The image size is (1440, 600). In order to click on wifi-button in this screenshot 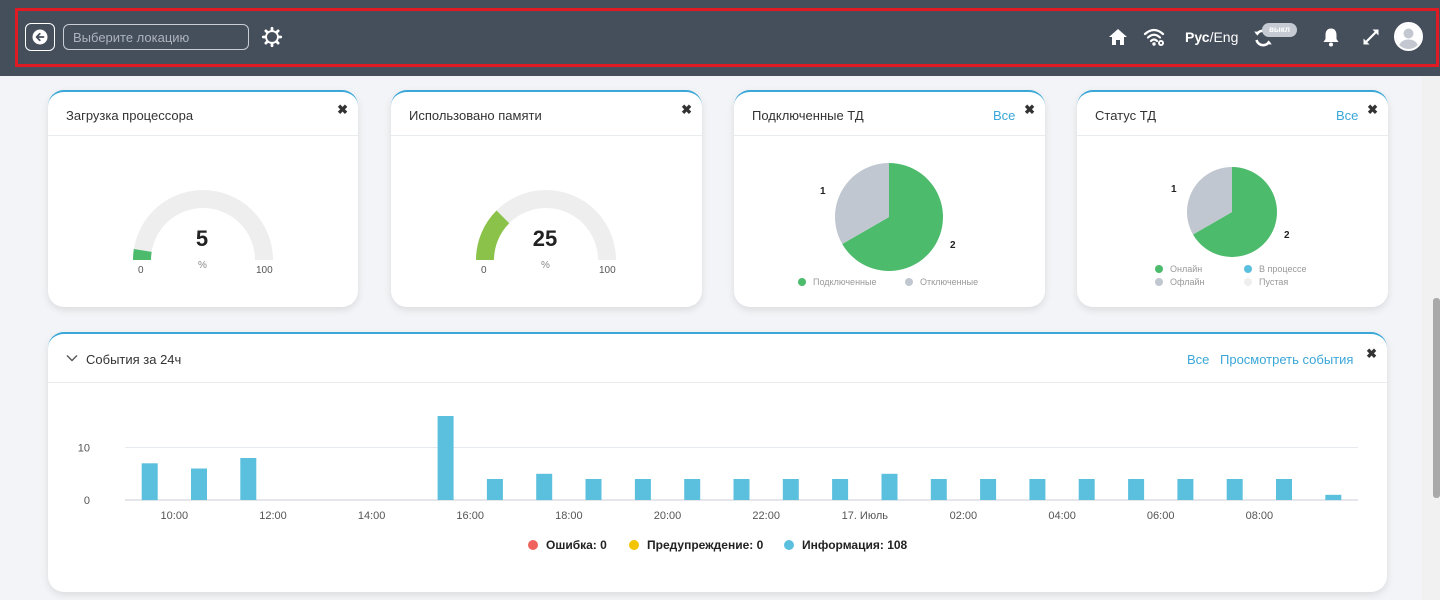, I will do `click(1154, 37)`.